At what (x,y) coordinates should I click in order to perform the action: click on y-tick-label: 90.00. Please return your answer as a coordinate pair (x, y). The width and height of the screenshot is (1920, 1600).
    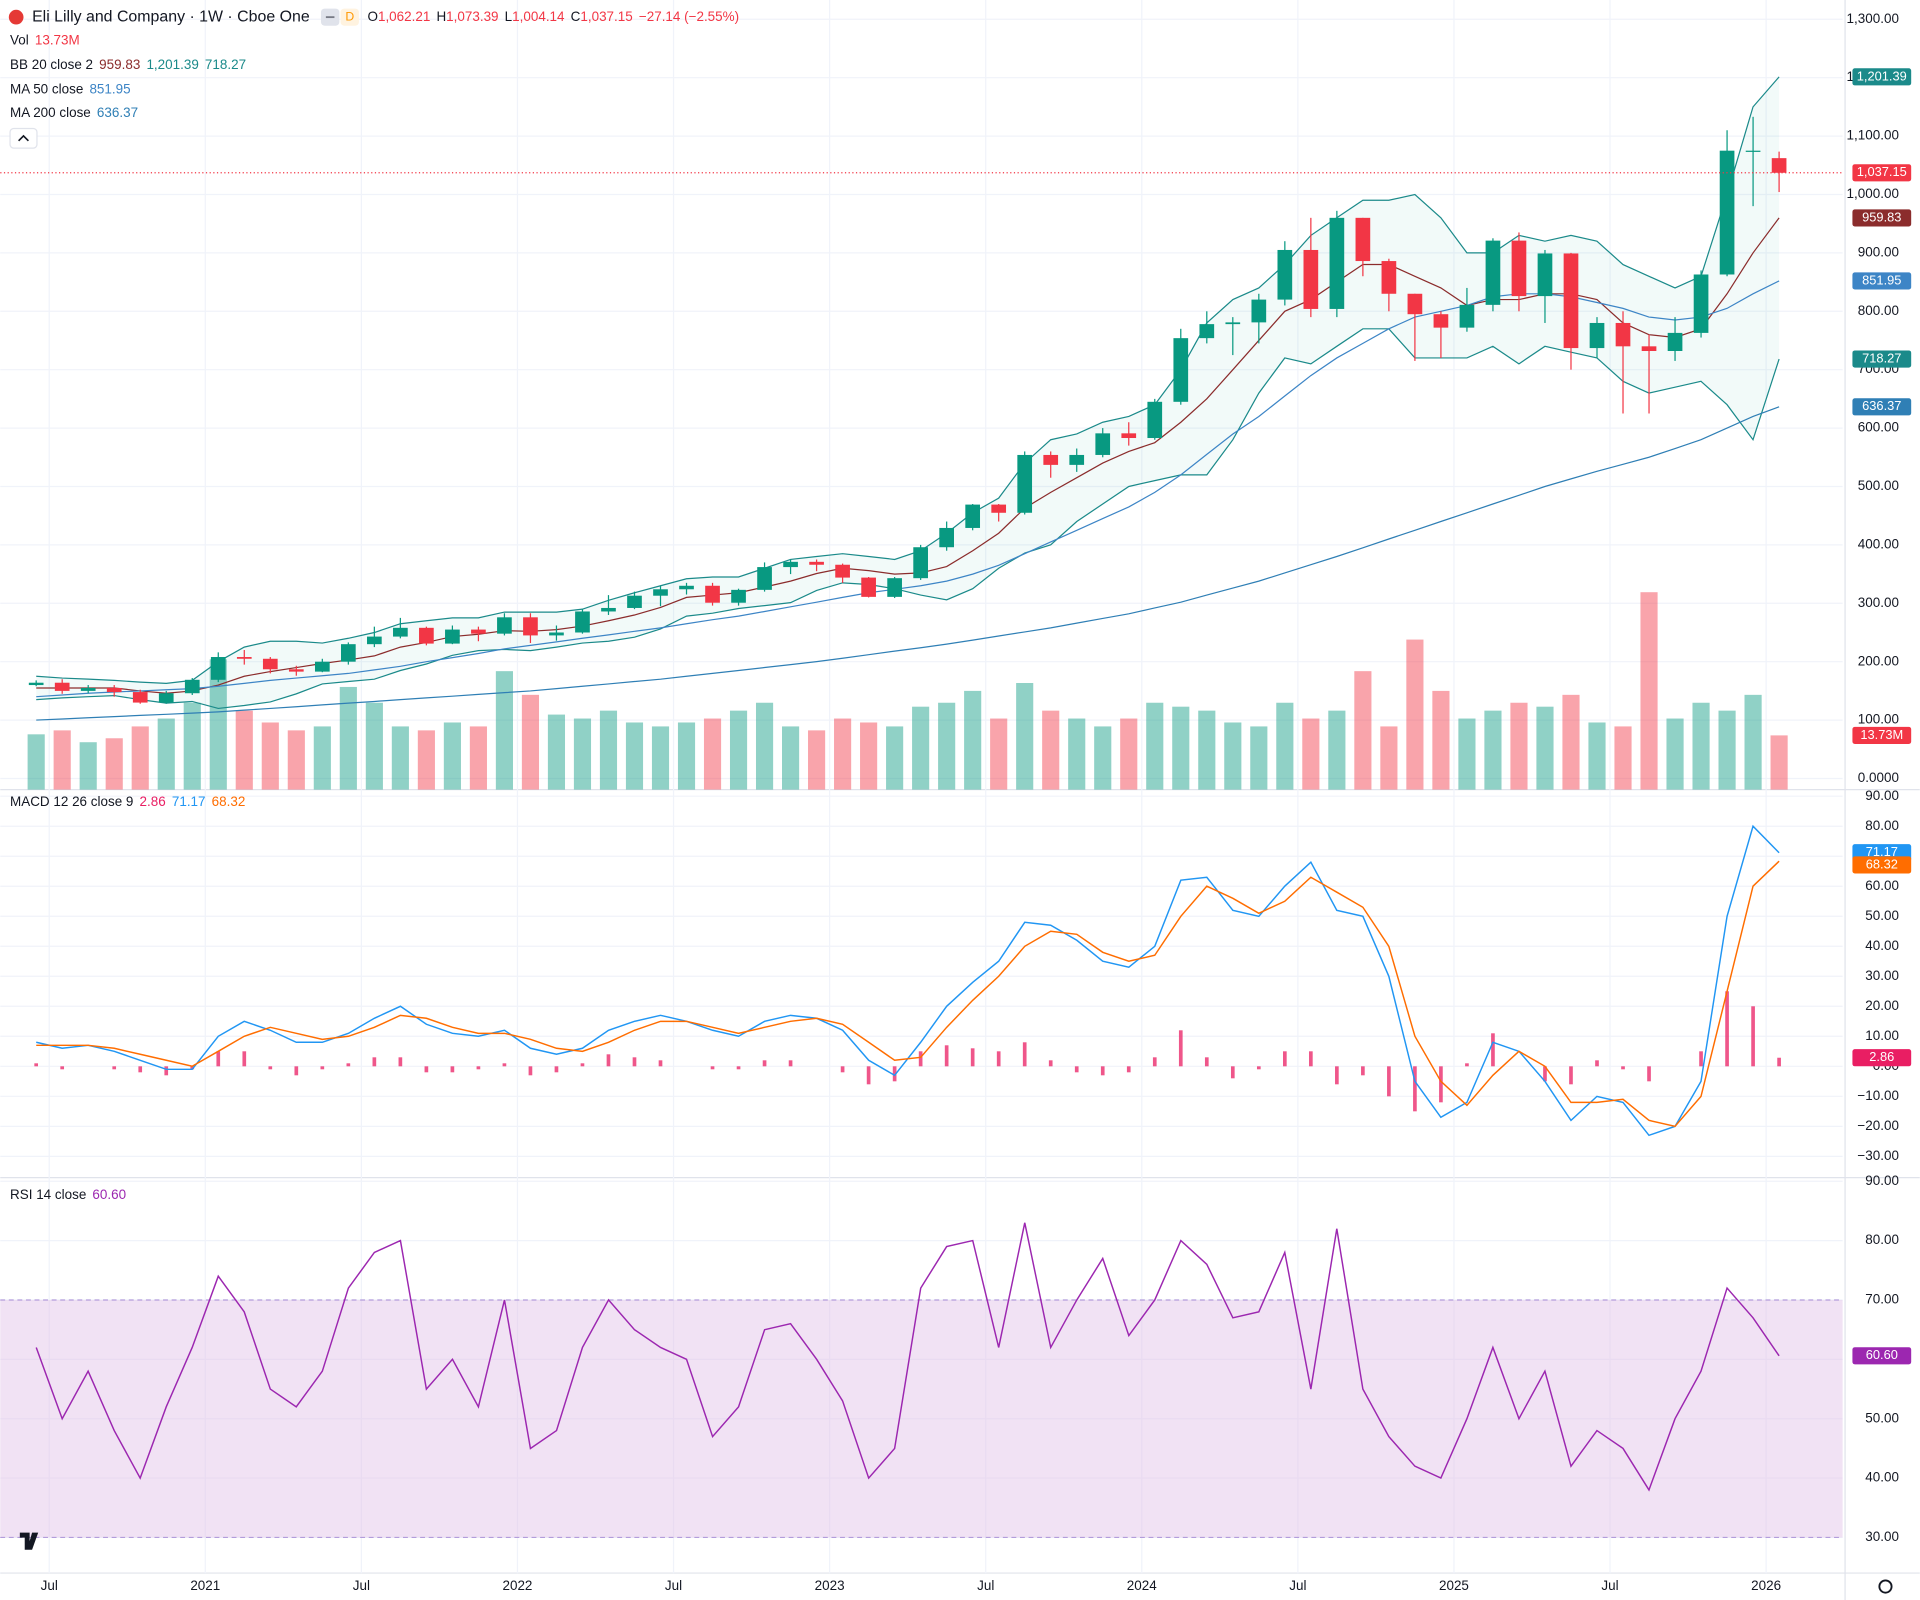
    Looking at the image, I should click on (1882, 795).